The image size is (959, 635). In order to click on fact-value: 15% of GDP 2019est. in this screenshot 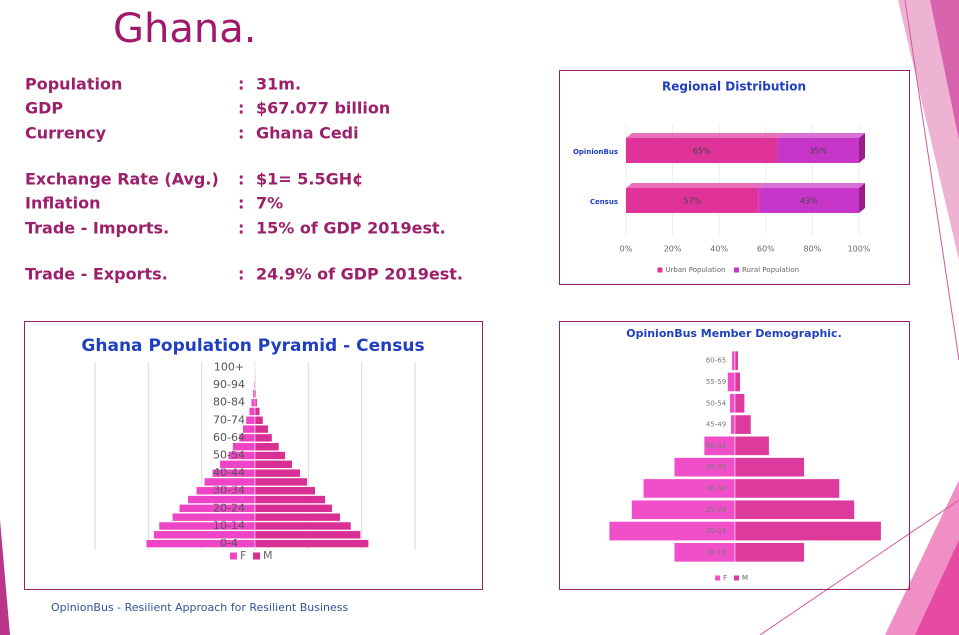, I will do `click(351, 228)`.